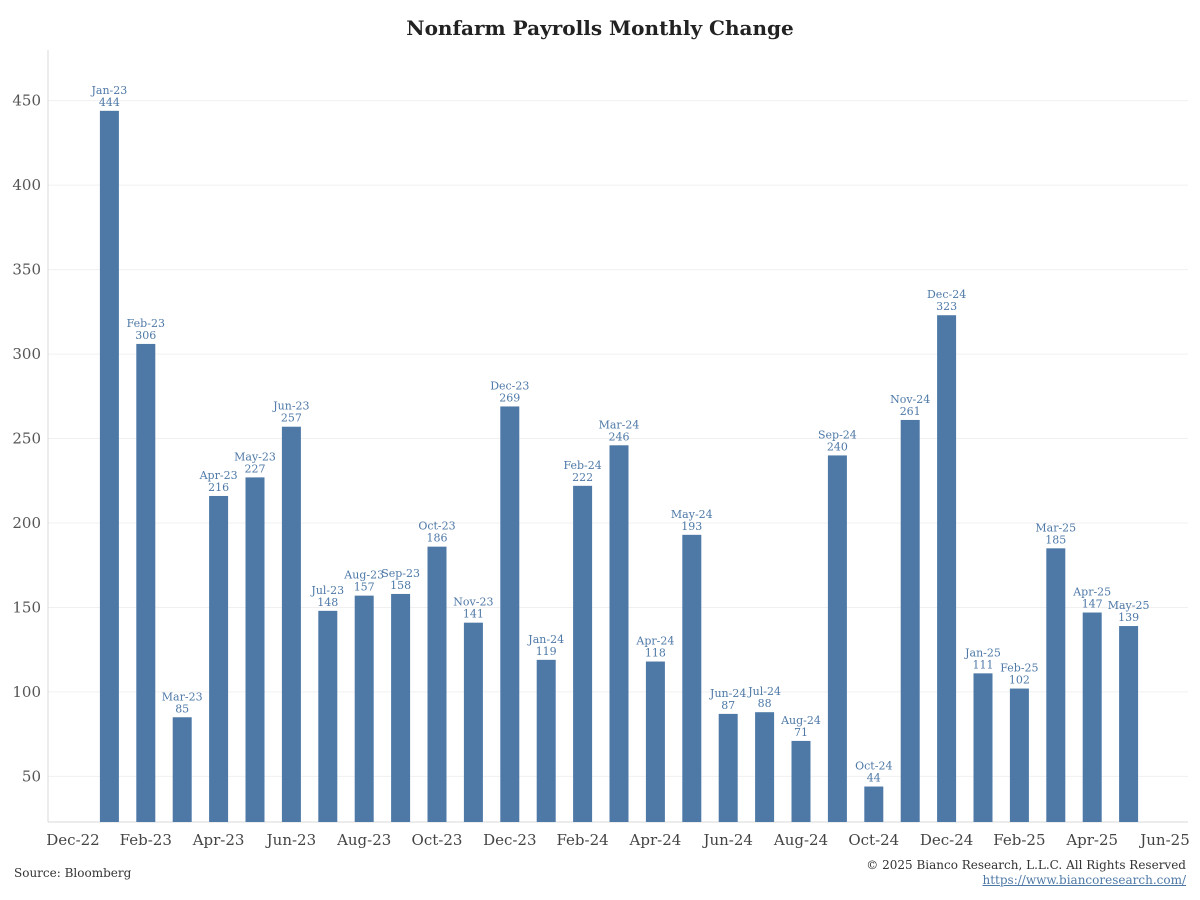 The width and height of the screenshot is (1200, 900). What do you see at coordinates (327, 590) in the screenshot?
I see `bar-month-label: Jul-23` at bounding box center [327, 590].